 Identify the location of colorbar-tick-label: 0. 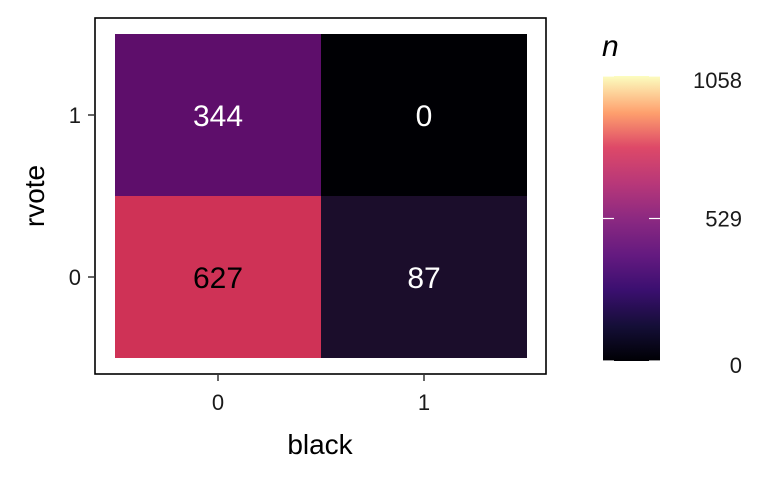
(736, 365).